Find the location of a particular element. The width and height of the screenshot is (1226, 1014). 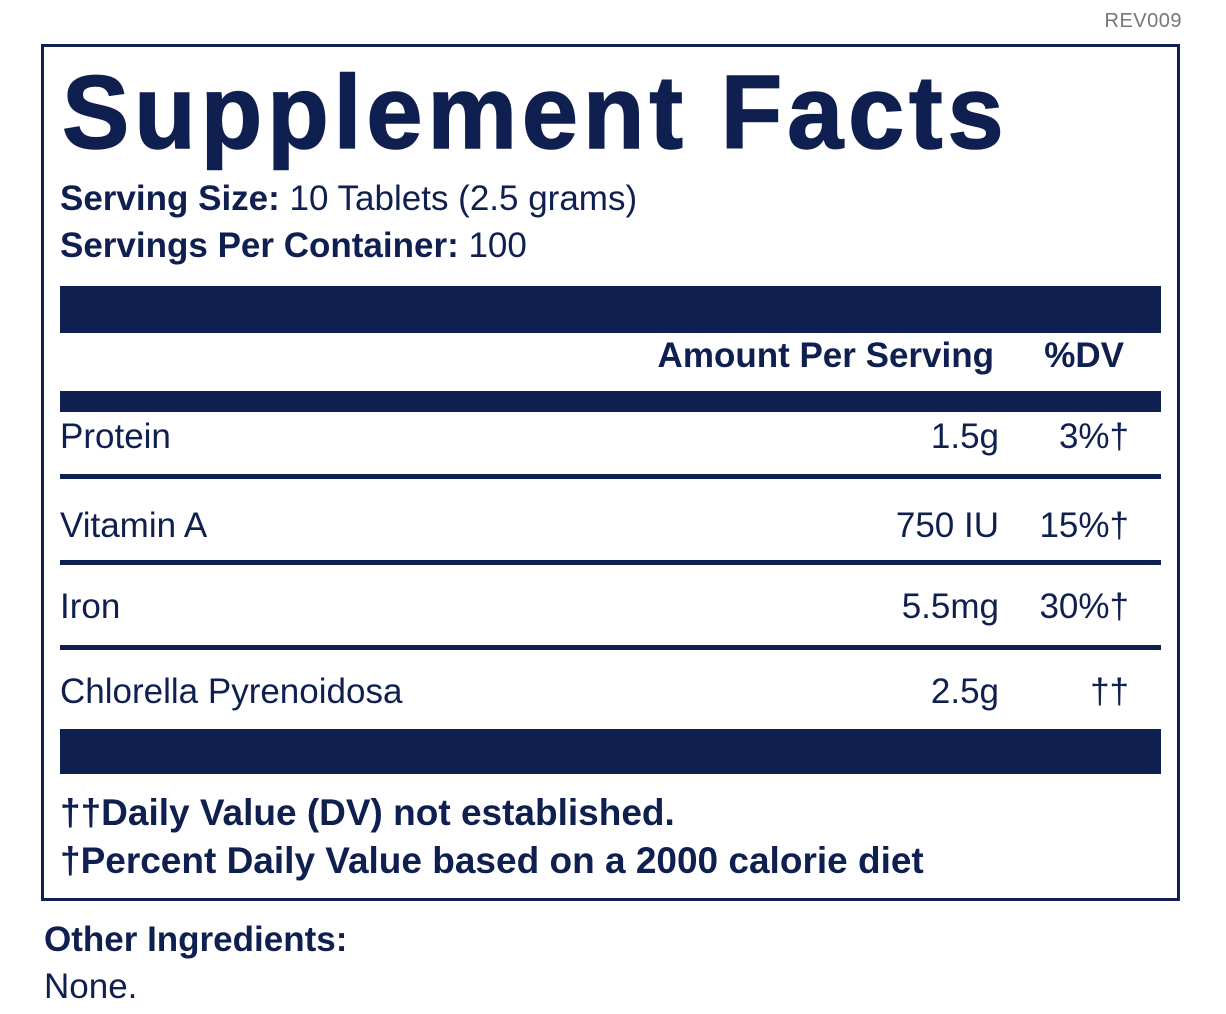

thick-divider-bottom is located at coordinates (610, 751).